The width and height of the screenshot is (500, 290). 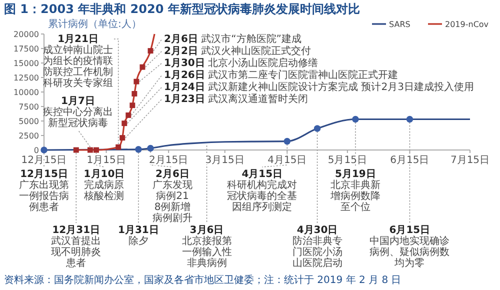 What do you see at coordinates (95, 24) in the screenshot?
I see `y-axis-title: 累计病例（单位:人）` at bounding box center [95, 24].